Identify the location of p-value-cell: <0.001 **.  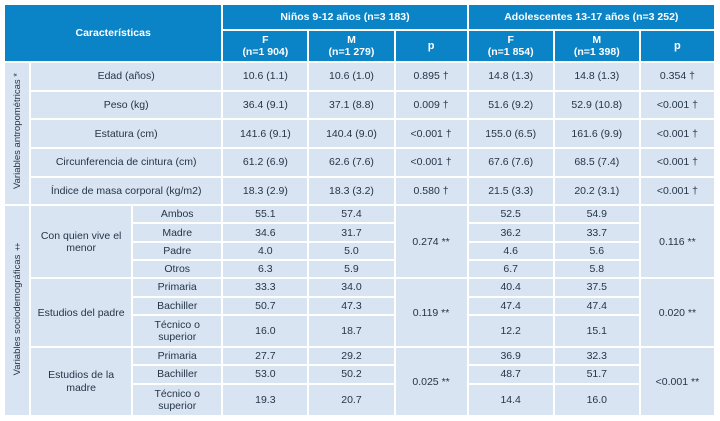
(677, 381).